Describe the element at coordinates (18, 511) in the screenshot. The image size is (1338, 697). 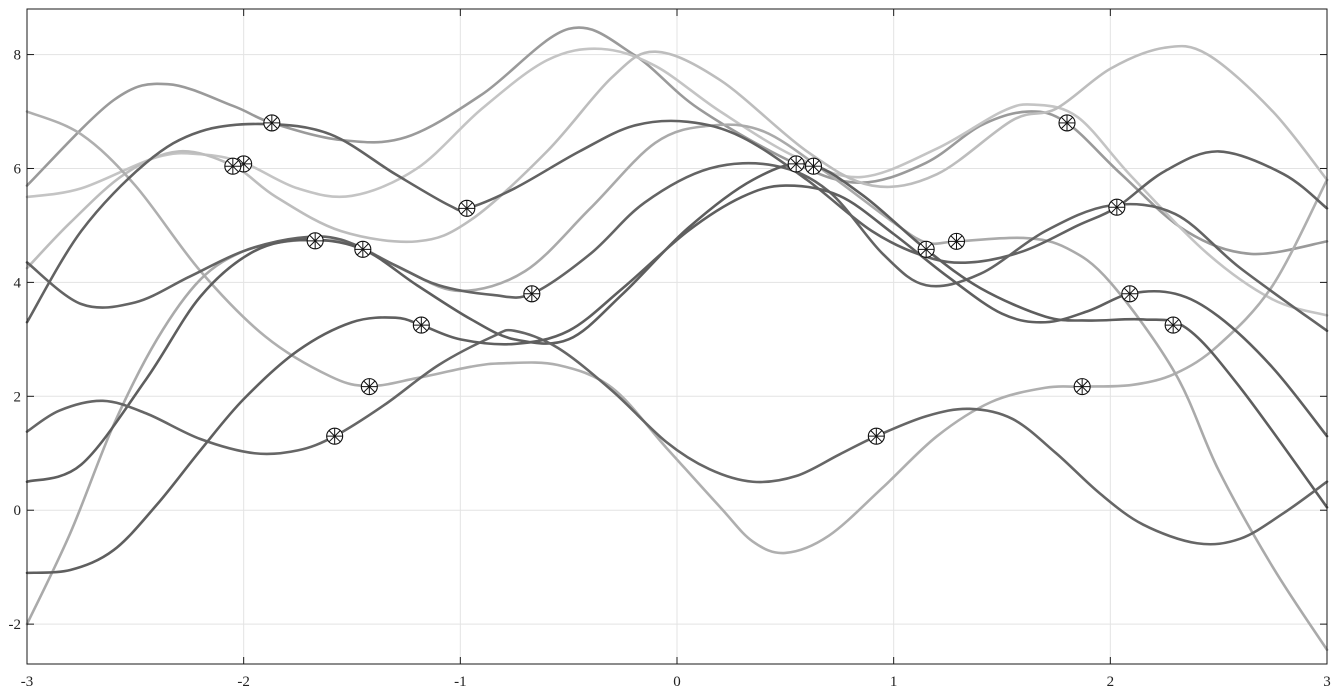
I see `y-tick-label: 0` at that location.